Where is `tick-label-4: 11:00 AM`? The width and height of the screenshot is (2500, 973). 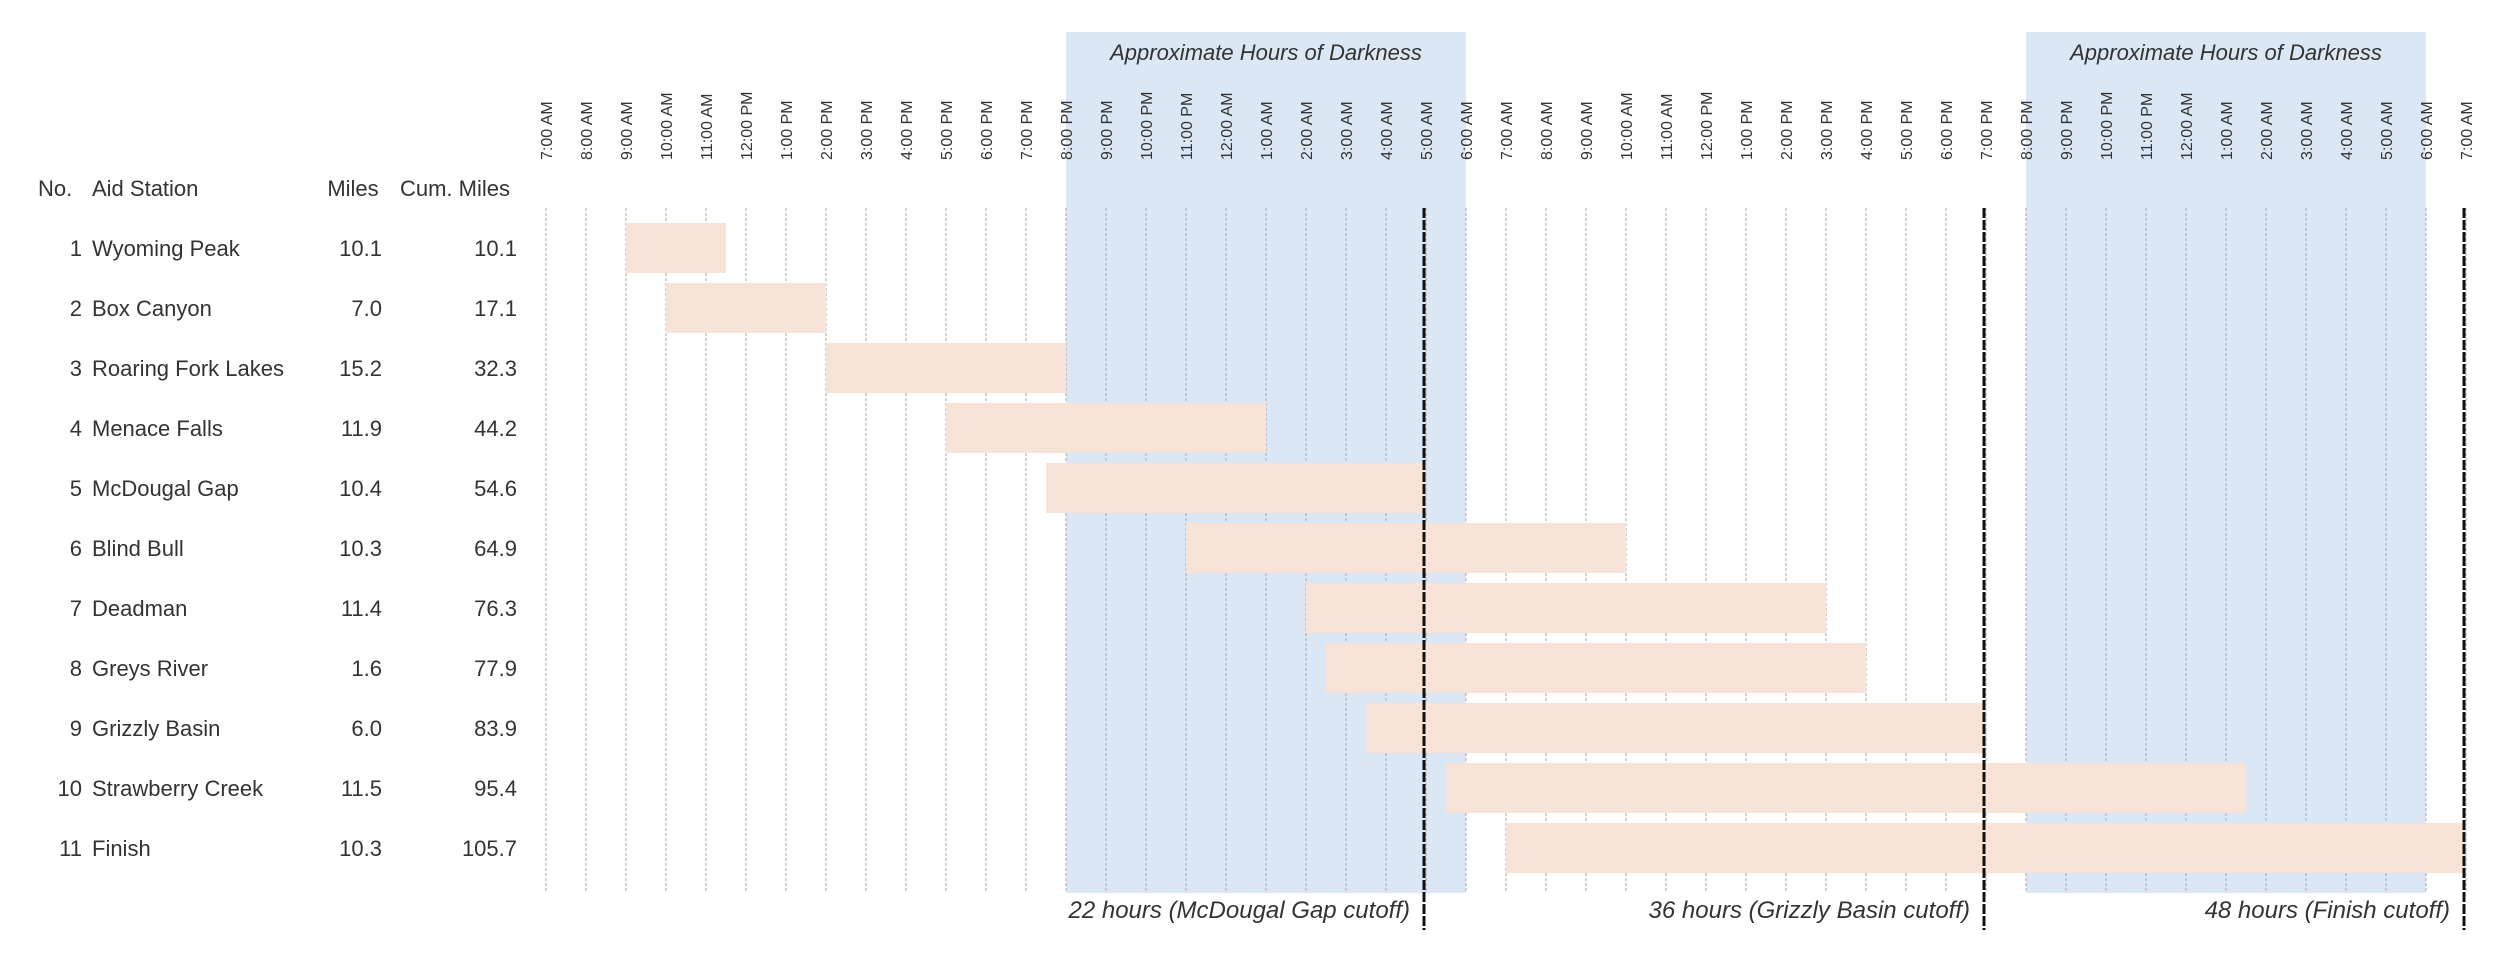 tick-label-4: 11:00 AM is located at coordinates (707, 127).